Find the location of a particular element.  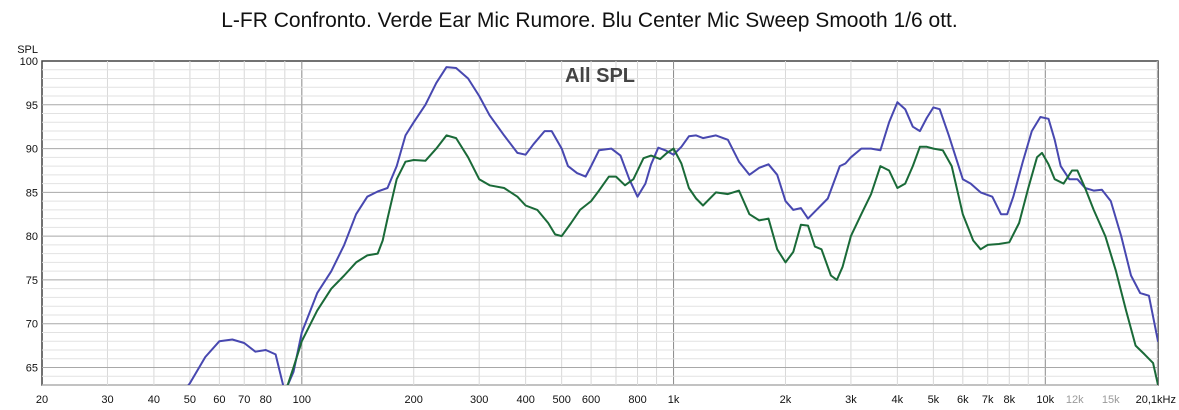

x-tick-label: 100 is located at coordinates (302, 400).